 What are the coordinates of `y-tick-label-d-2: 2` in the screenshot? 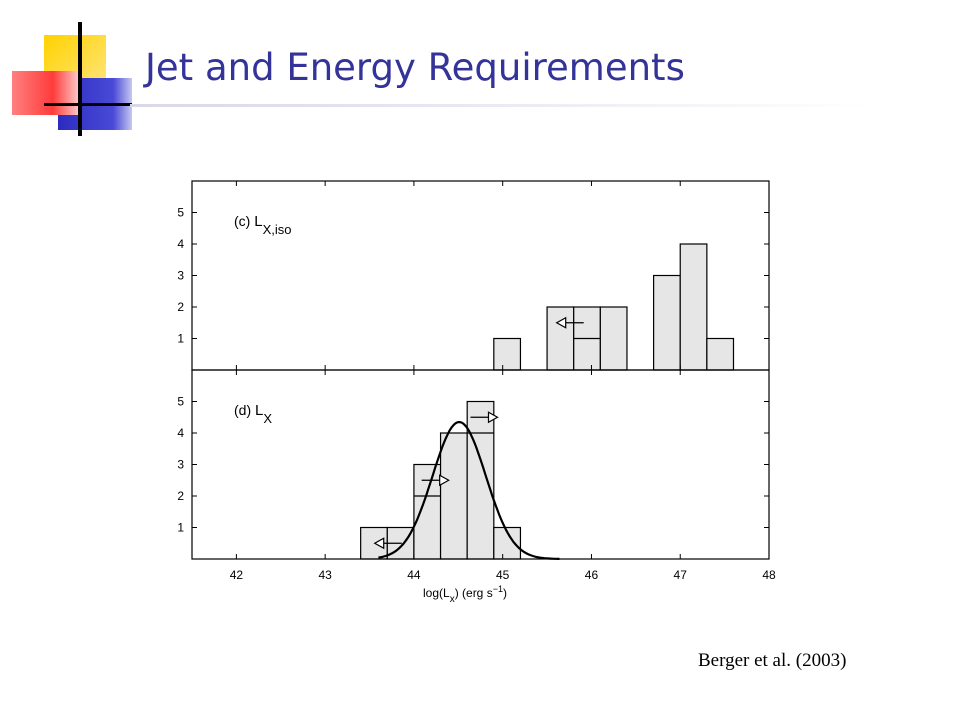 It's located at (180, 496).